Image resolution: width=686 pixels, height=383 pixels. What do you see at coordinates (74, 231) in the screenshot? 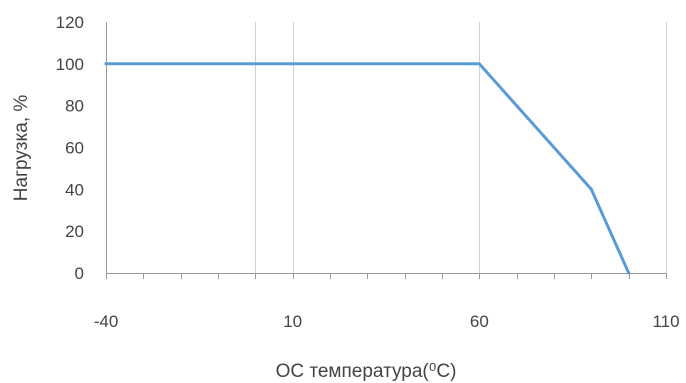
I see `y-tick-label: 20` at bounding box center [74, 231].